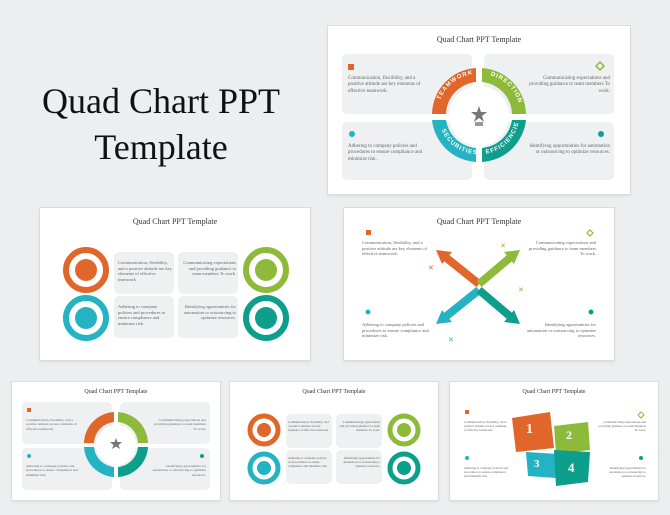  What do you see at coordinates (537, 464) in the screenshot?
I see `piece-number-3: 3` at bounding box center [537, 464].